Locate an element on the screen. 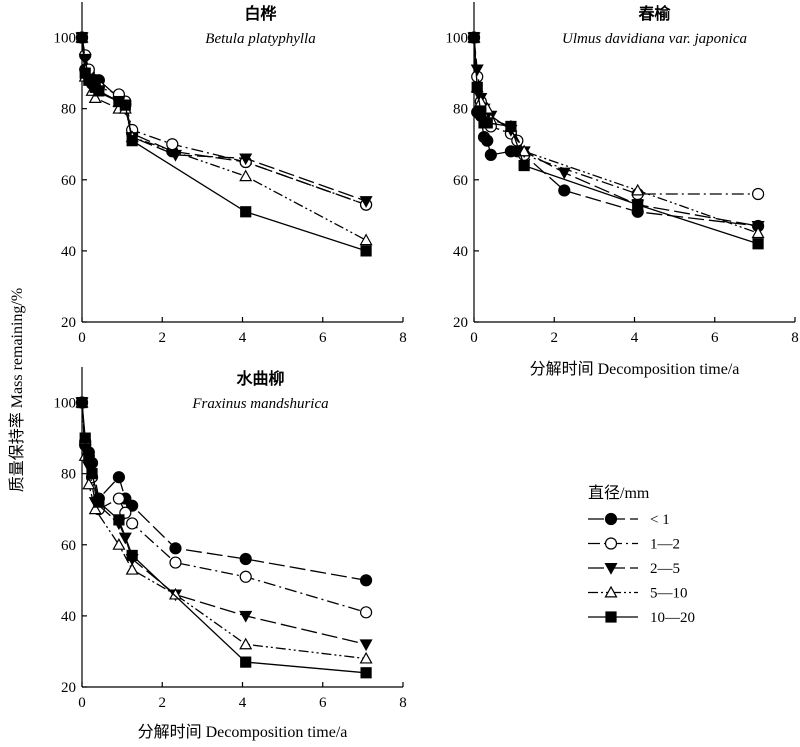  x-axis-label: 分解时间 Decomposition time/a is located at coordinates (635, 369).